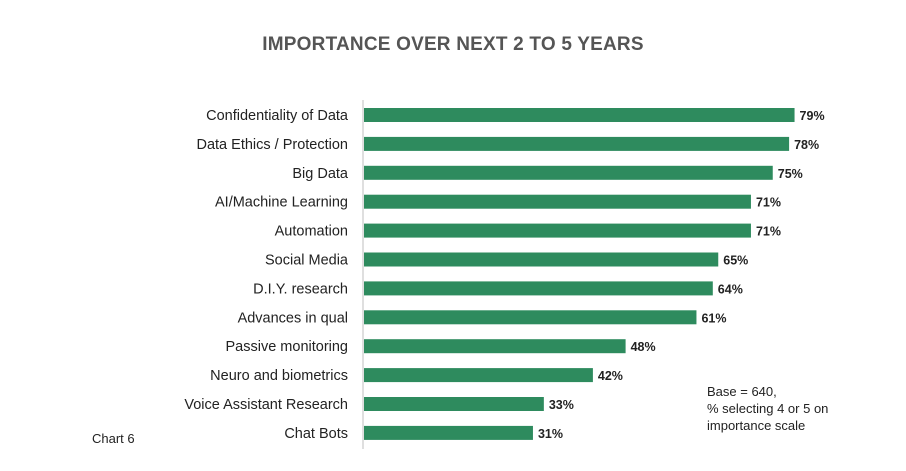 The width and height of the screenshot is (906, 471). Describe the element at coordinates (277, 116) in the screenshot. I see `category-label: Confidentiality of Data` at that location.